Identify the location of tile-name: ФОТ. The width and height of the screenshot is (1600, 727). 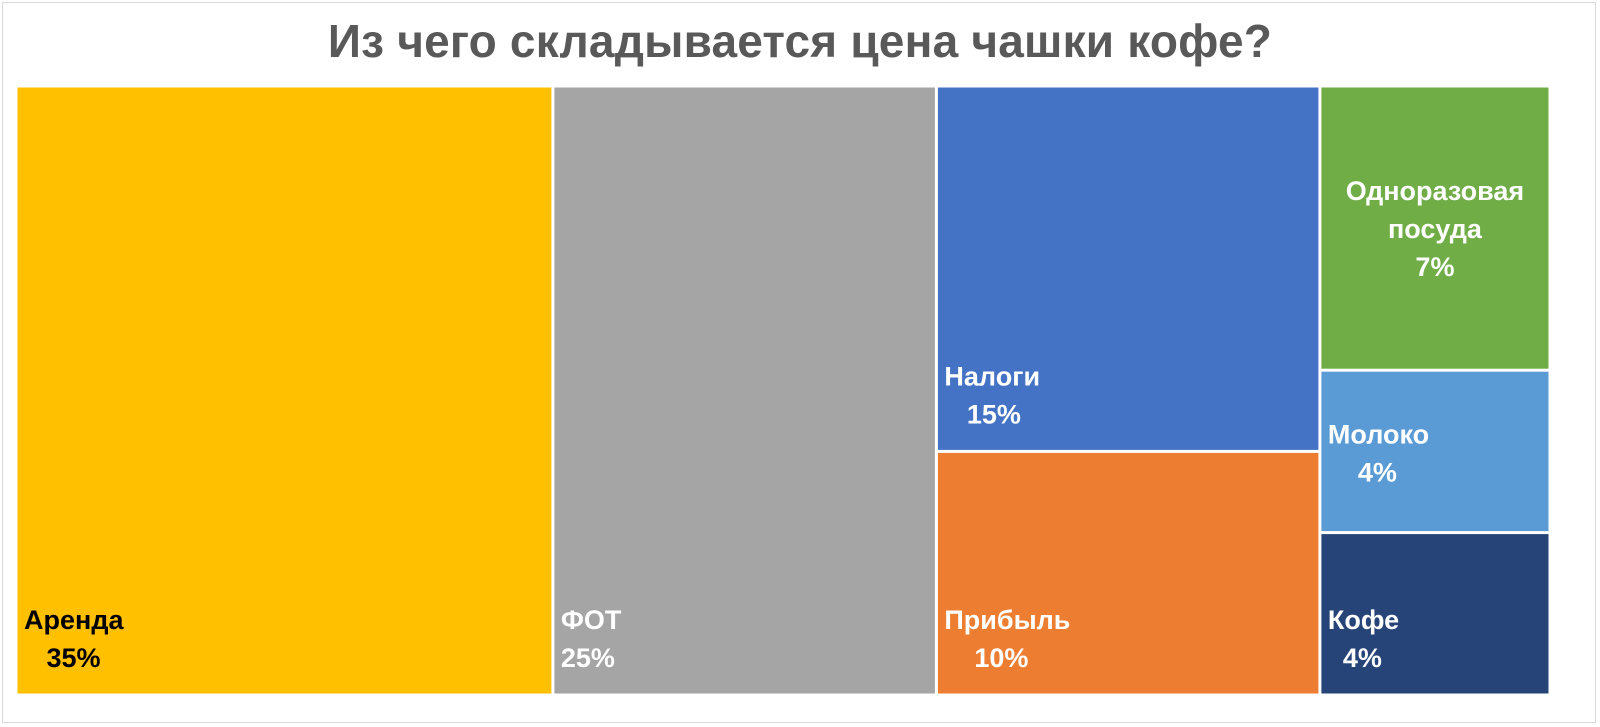
(591, 620).